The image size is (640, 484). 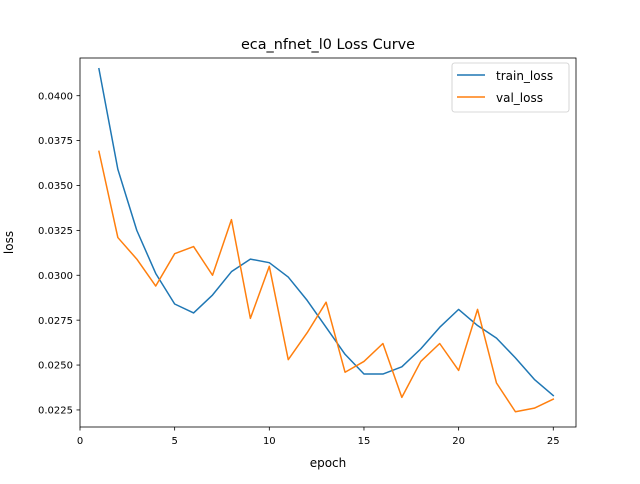 I want to click on x-tick-label: 15, so click(x=364, y=441).